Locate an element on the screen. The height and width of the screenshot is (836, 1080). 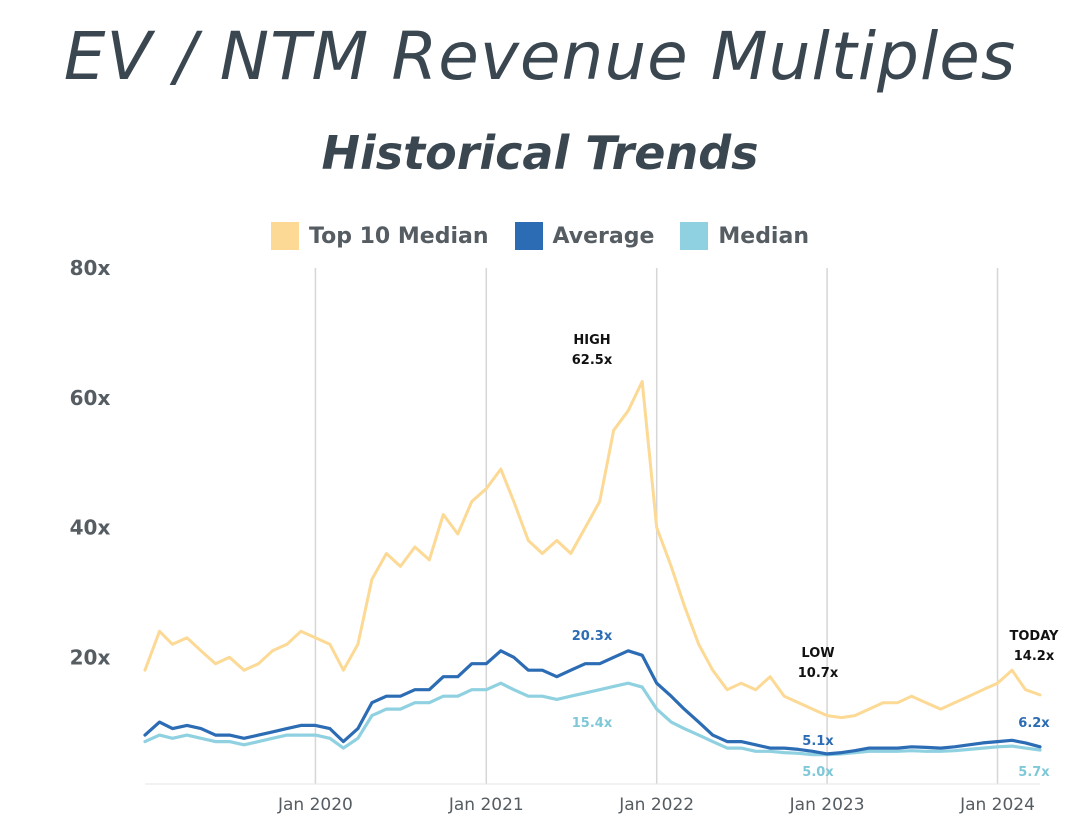
annotation-6-line-1: 14.2x is located at coordinates (1034, 656).